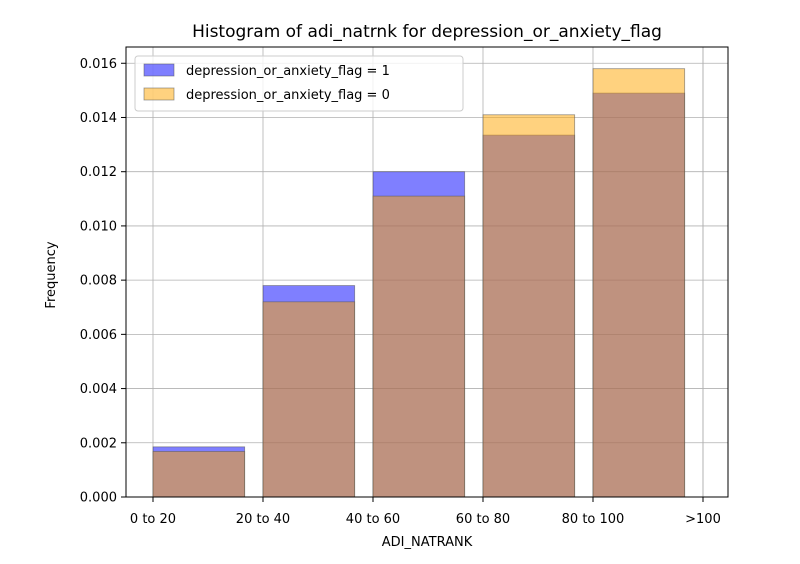 This screenshot has height=564, width=800. What do you see at coordinates (427, 542) in the screenshot?
I see `x-axis-label: ADI_NATRANK` at bounding box center [427, 542].